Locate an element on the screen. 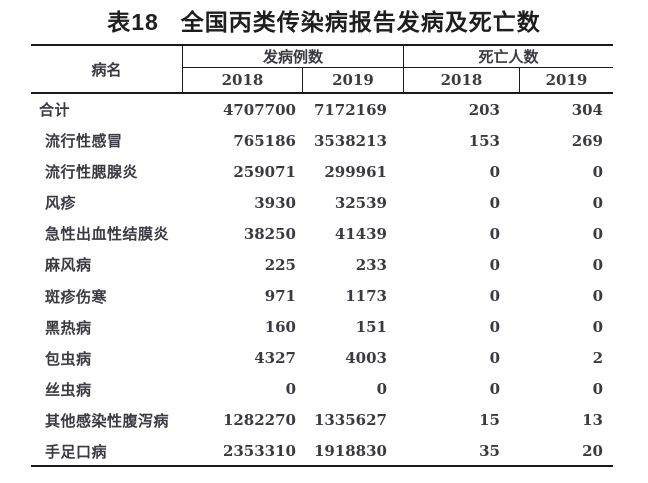  incidence-2018-value: 4327 is located at coordinates (275, 358).